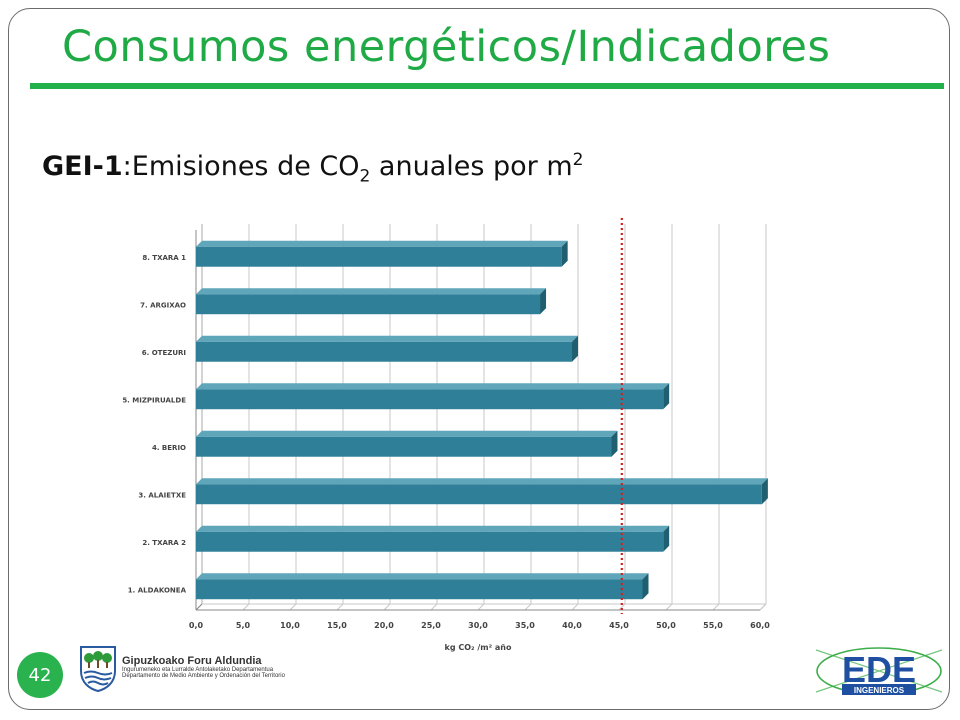 The height and width of the screenshot is (720, 960). What do you see at coordinates (487, 86) in the screenshot?
I see `title-underline` at bounding box center [487, 86].